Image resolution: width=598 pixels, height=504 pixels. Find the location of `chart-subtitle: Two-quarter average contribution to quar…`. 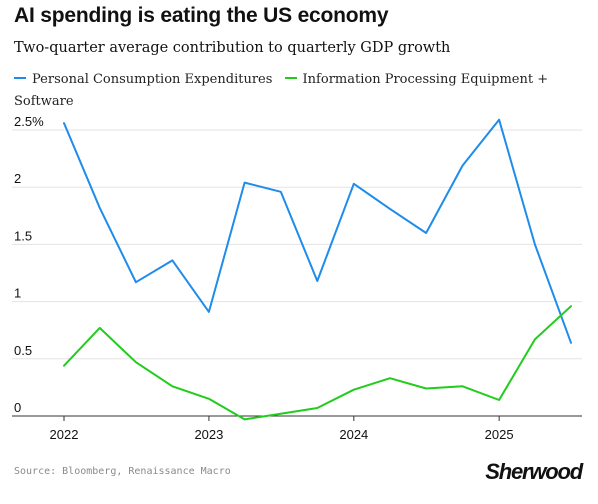

chart-subtitle: Two-quarter average contribution to quar… is located at coordinates (232, 48).